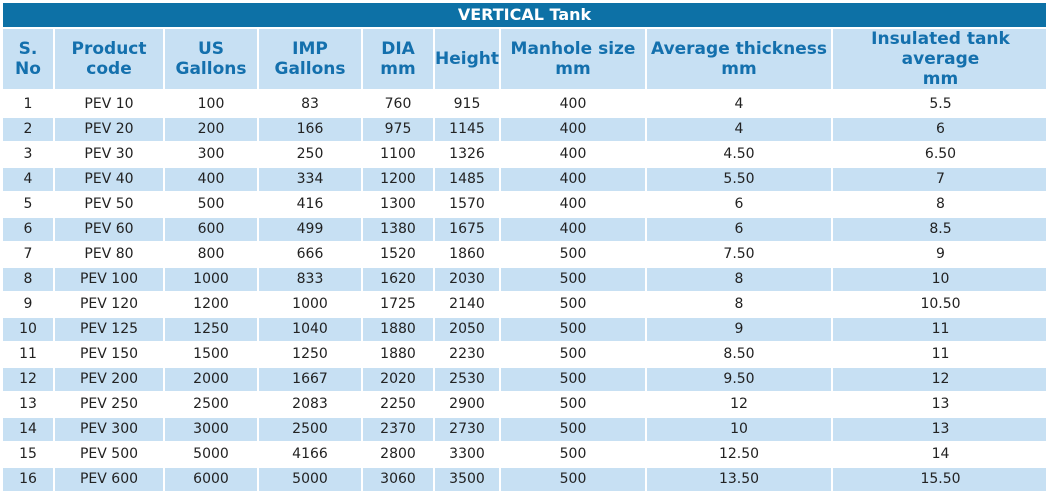 The height and width of the screenshot is (491, 1046). Describe the element at coordinates (939, 403) in the screenshot. I see `cell-insulated-average: 13` at that location.